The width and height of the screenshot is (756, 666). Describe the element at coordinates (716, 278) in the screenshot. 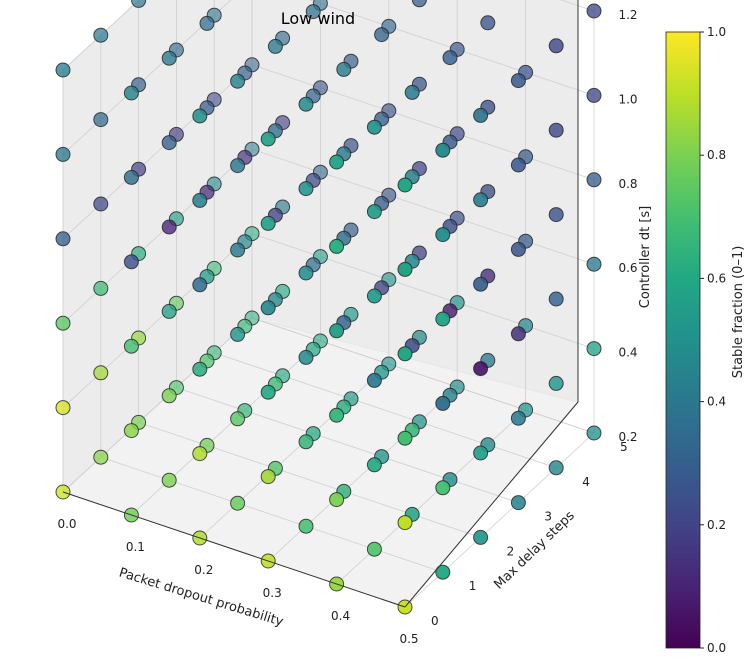

I see `colorbar-tick-label: 0.6` at that location.